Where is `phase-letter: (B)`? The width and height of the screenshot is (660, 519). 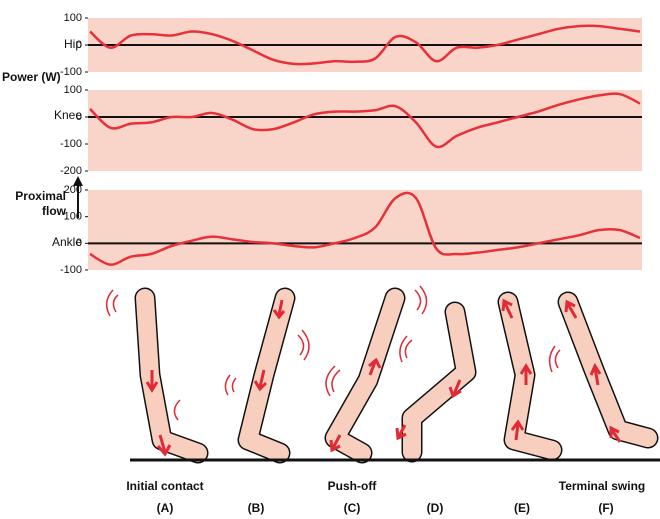 phase-letter: (B) is located at coordinates (256, 508).